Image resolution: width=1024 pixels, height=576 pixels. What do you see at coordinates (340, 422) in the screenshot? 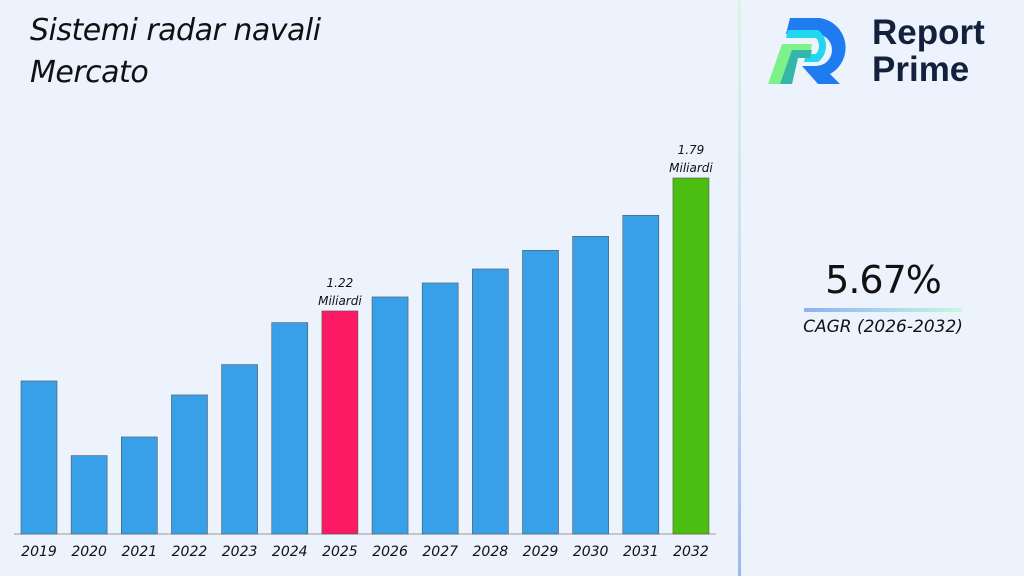
I see `bar-2025` at bounding box center [340, 422].